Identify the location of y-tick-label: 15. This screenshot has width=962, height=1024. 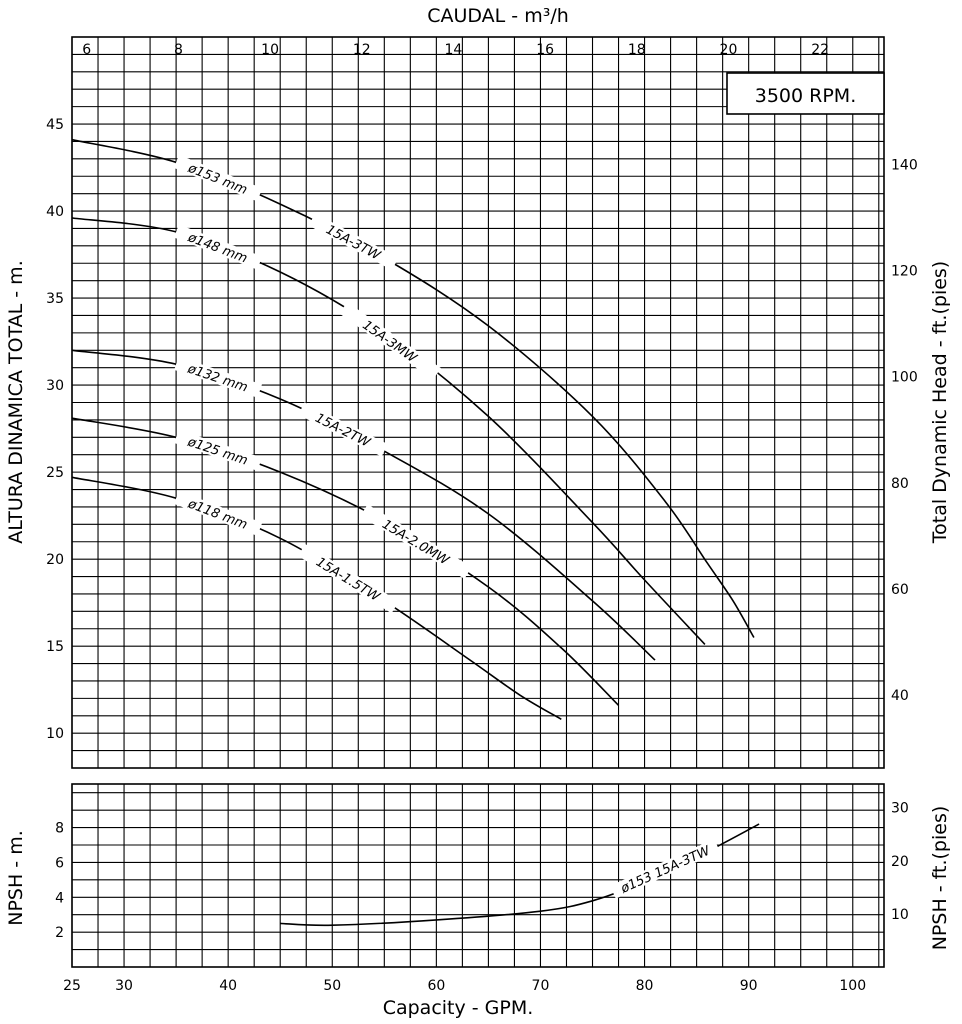
(55, 647).